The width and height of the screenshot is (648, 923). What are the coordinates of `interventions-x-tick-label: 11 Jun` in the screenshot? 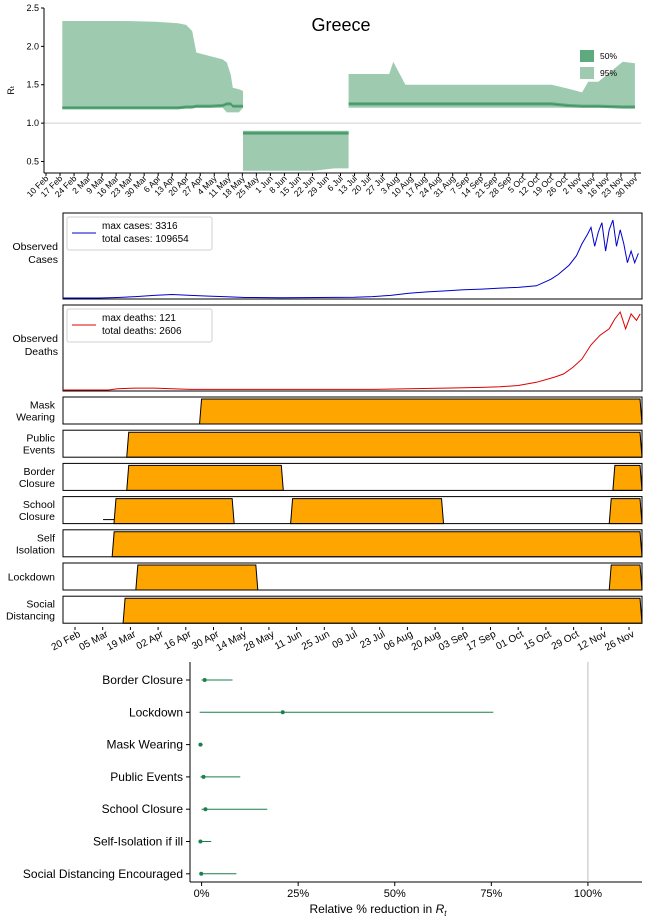 It's located at (288, 640).